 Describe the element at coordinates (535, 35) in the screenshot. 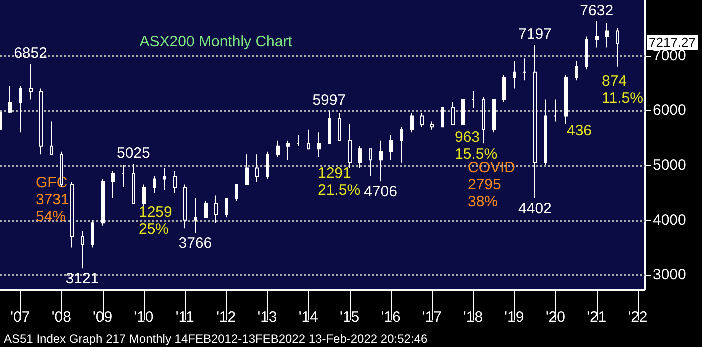

I see `annotation: 7197` at that location.